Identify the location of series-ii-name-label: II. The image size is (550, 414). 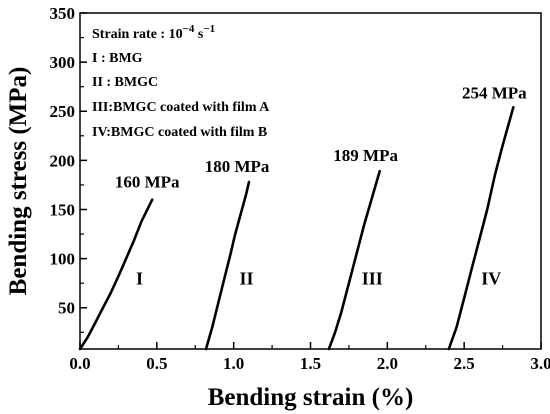
(246, 278).